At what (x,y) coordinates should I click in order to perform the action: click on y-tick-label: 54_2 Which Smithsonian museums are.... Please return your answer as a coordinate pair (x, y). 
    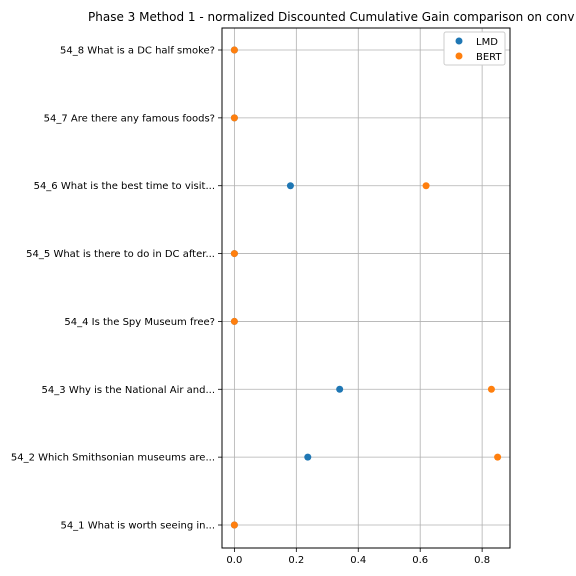
    Looking at the image, I should click on (113, 458).